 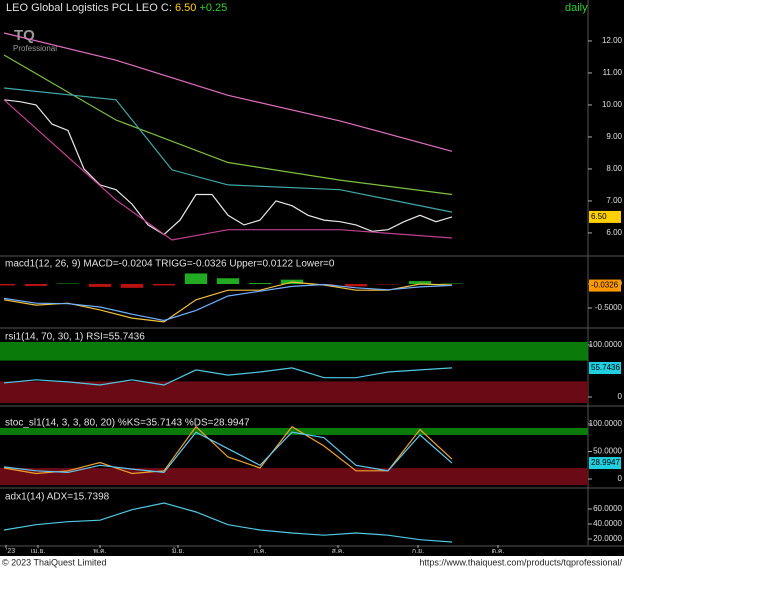 I want to click on last-value-label: 55.7436, so click(x=605, y=367).